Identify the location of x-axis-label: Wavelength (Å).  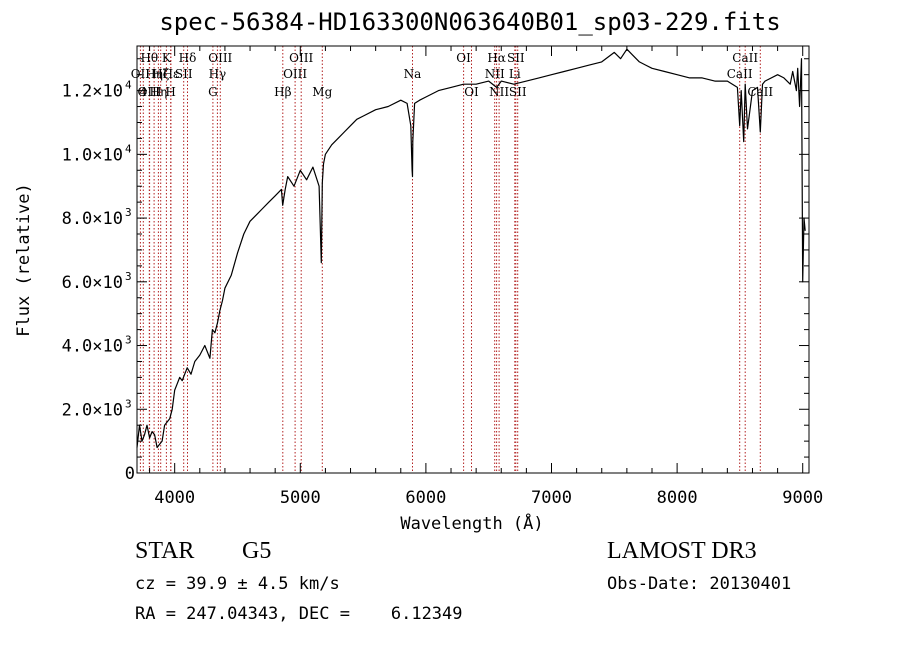
(471, 523).